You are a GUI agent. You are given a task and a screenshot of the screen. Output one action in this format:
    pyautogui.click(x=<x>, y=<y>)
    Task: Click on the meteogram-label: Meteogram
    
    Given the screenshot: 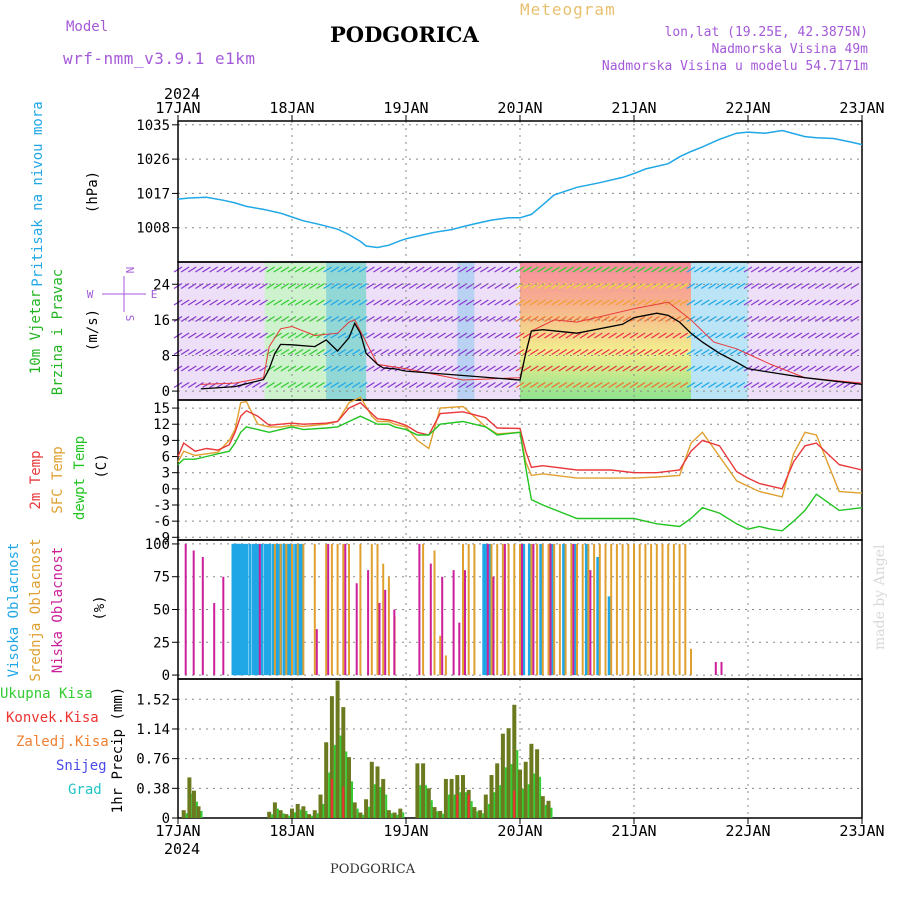 What is the action you would take?
    pyautogui.click(x=568, y=9)
    